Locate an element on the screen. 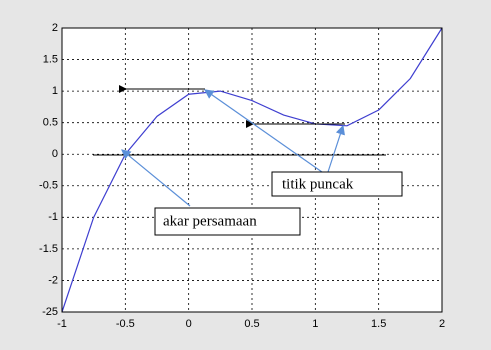 This screenshot has width=491, height=350. y-tick-label: -25 is located at coordinates (50, 312).